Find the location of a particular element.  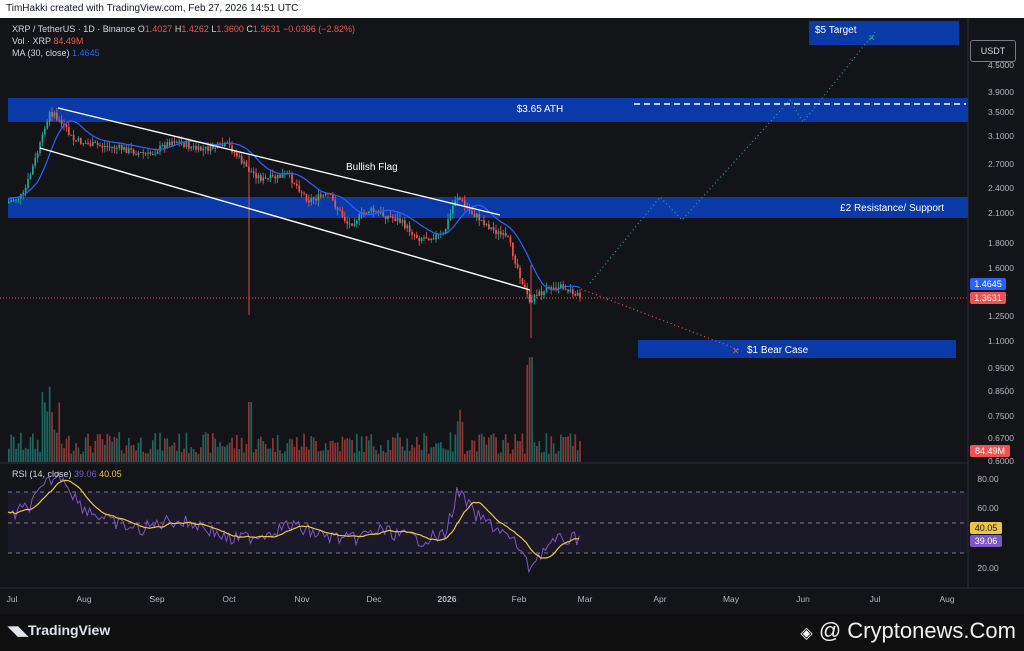

volume-legend: Vol · XRP 84.49M is located at coordinates (47, 41).